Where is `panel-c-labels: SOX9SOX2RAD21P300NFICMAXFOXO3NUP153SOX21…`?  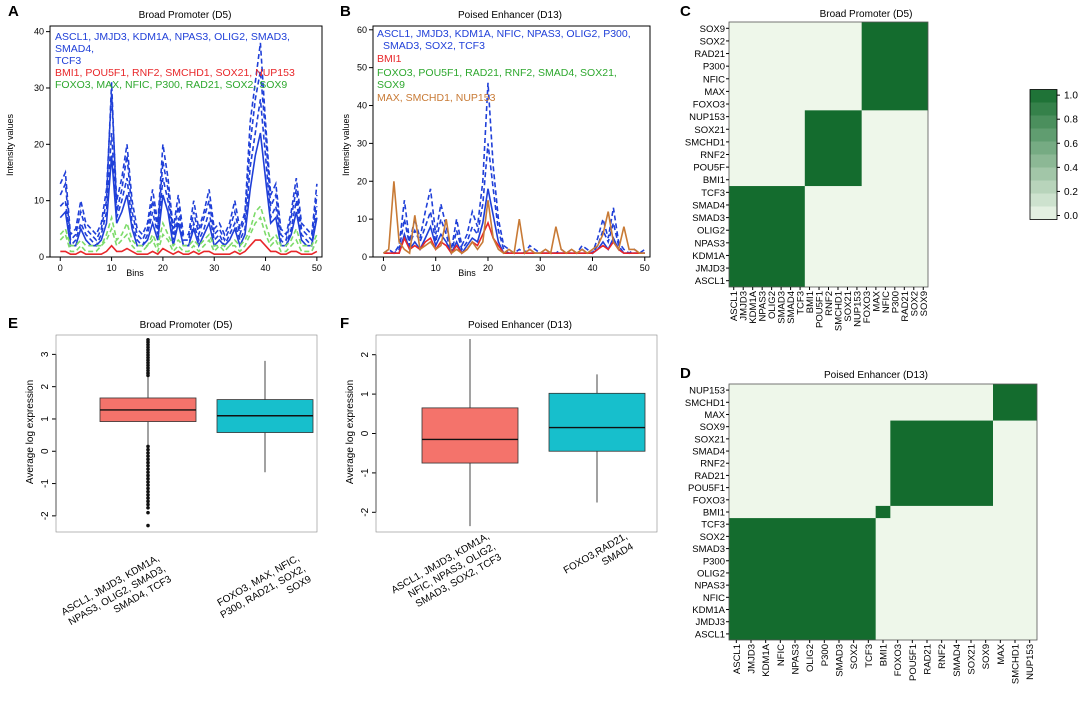
panel-c-labels: SOX9SOX2RAD21P300NFICMAXFOXO3NUP153SOX21… is located at coordinates (807, 177).